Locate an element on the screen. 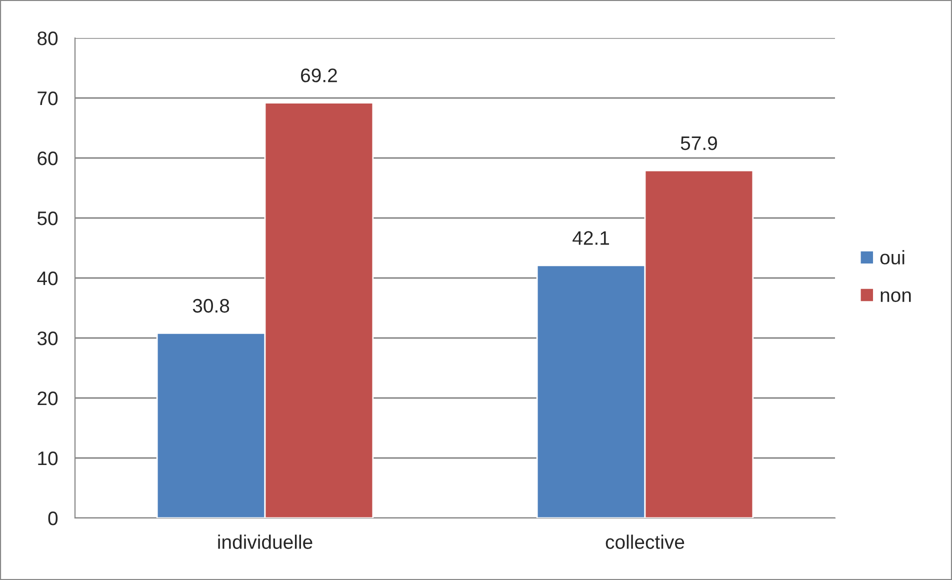 The height and width of the screenshot is (580, 952). y-tick-label: 70 is located at coordinates (48, 98).